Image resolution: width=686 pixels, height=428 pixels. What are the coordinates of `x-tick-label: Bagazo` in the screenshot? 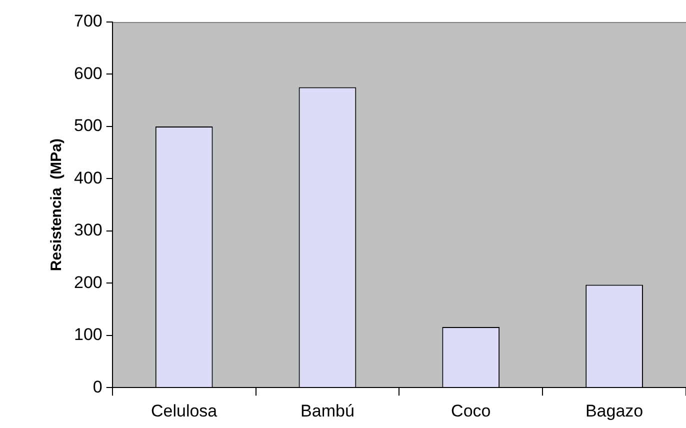 It's located at (614, 410).